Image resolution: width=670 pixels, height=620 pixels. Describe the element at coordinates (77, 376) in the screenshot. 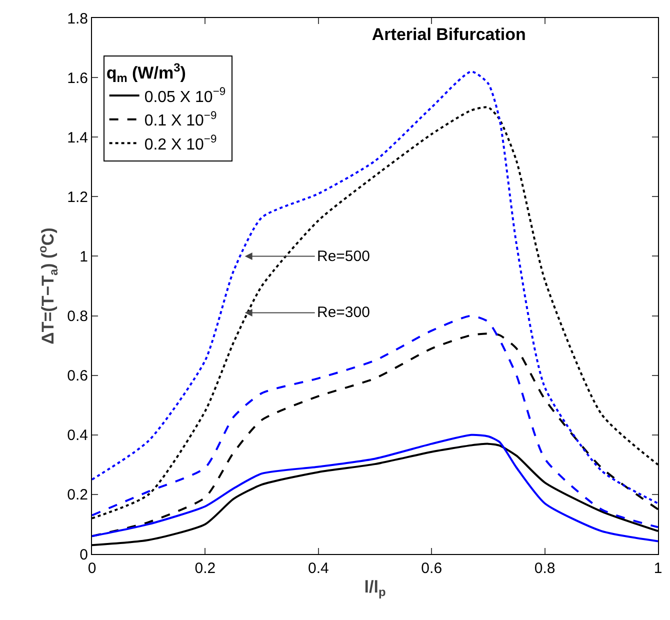

I see `y-tick-label: 0.6` at that location.